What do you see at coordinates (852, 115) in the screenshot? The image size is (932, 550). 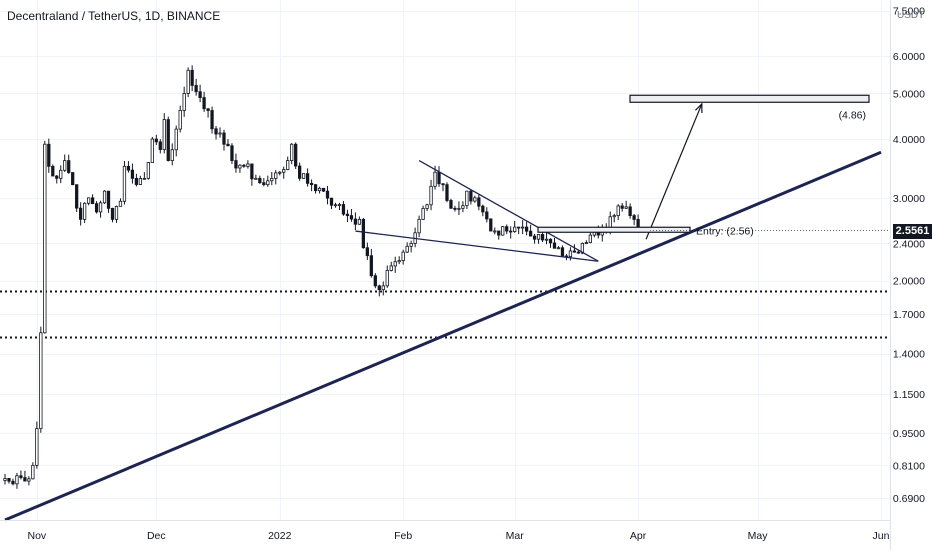 I see `target-label: (4.86)` at bounding box center [852, 115].